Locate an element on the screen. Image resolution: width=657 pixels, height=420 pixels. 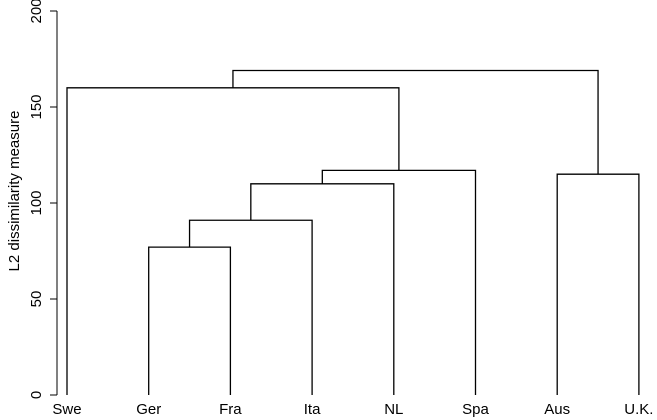
y-tick-label: 0 is located at coordinates (36, 395).